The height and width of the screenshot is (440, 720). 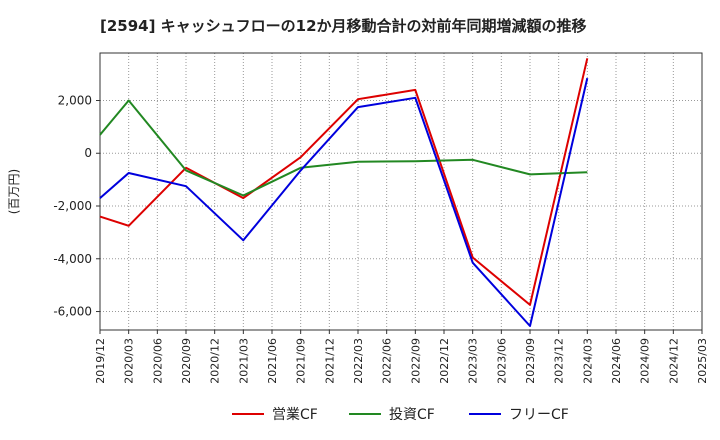 I want to click on legend-label-3: フリーCF, so click(x=539, y=415).